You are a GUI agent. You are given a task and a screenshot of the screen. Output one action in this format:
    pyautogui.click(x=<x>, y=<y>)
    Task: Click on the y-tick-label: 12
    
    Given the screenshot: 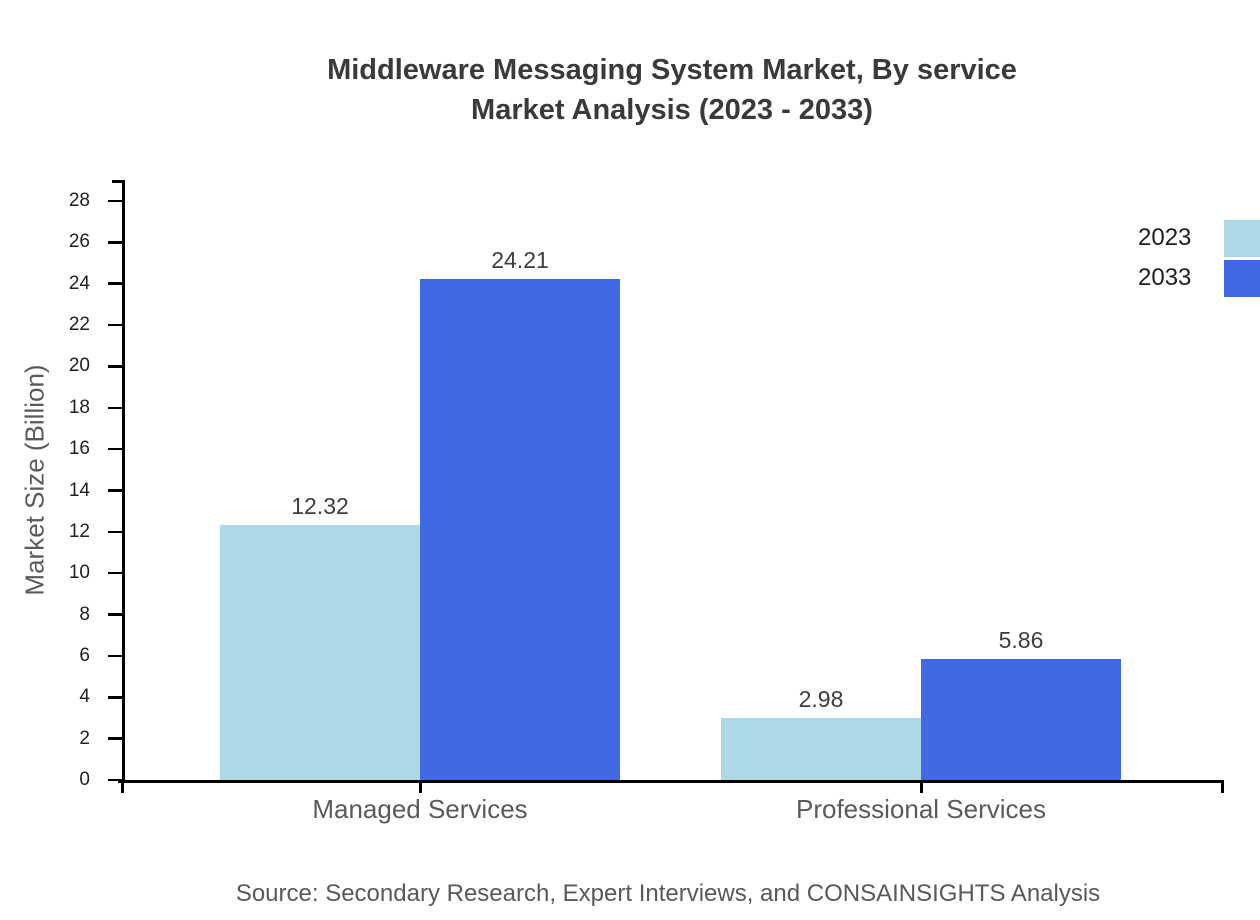 What is the action you would take?
    pyautogui.click(x=79, y=531)
    